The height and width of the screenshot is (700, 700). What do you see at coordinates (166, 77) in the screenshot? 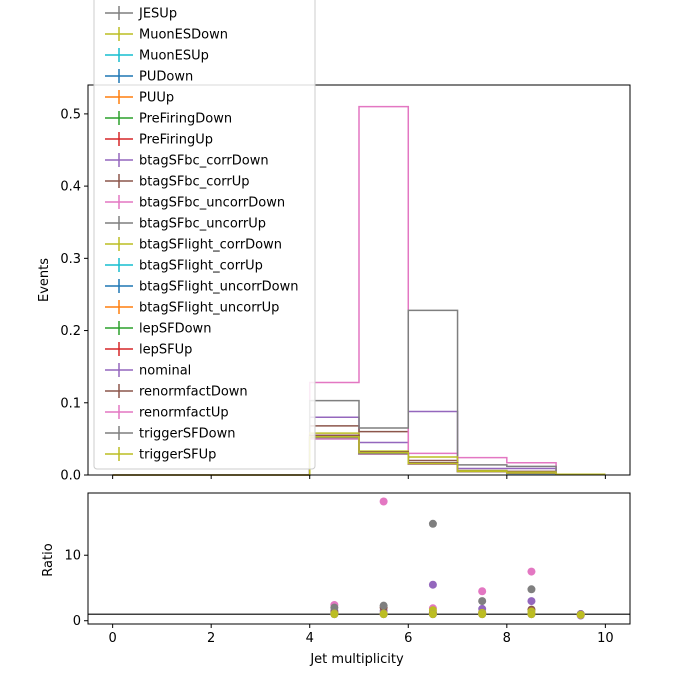
I see `legend-label: PUDown` at bounding box center [166, 77].